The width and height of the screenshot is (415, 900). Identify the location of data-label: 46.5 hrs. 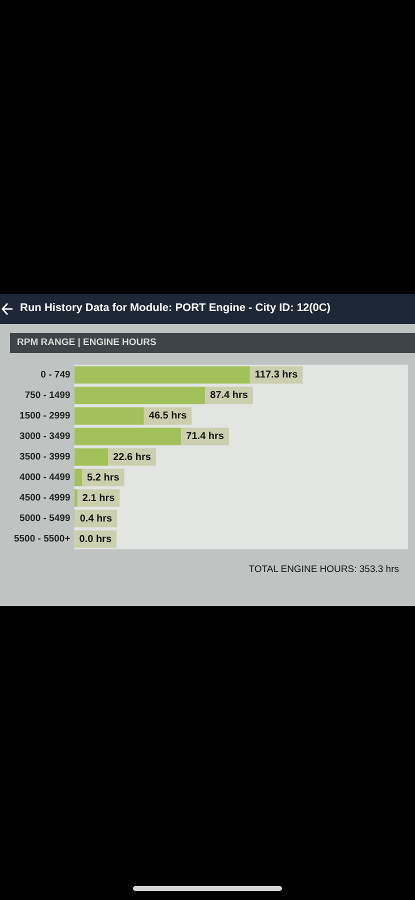
(168, 416).